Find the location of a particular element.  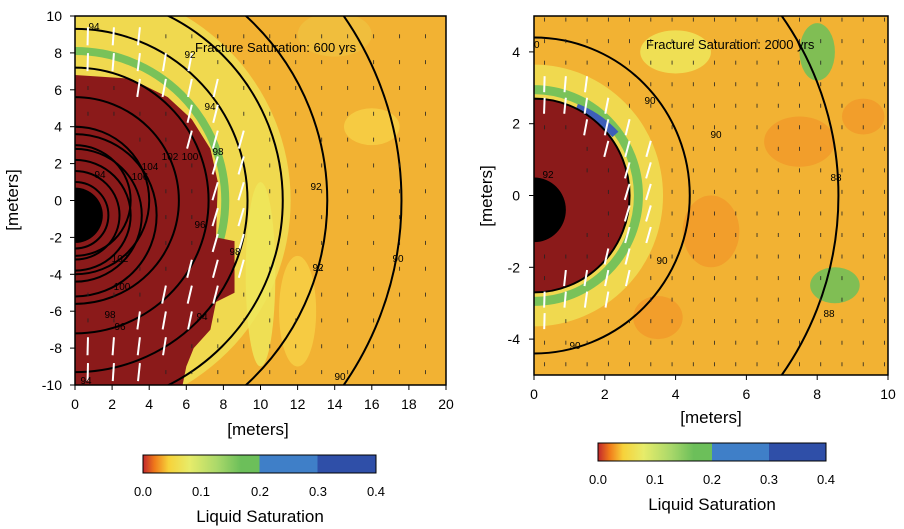

left-contour-label-10: 98 is located at coordinates (235, 252).